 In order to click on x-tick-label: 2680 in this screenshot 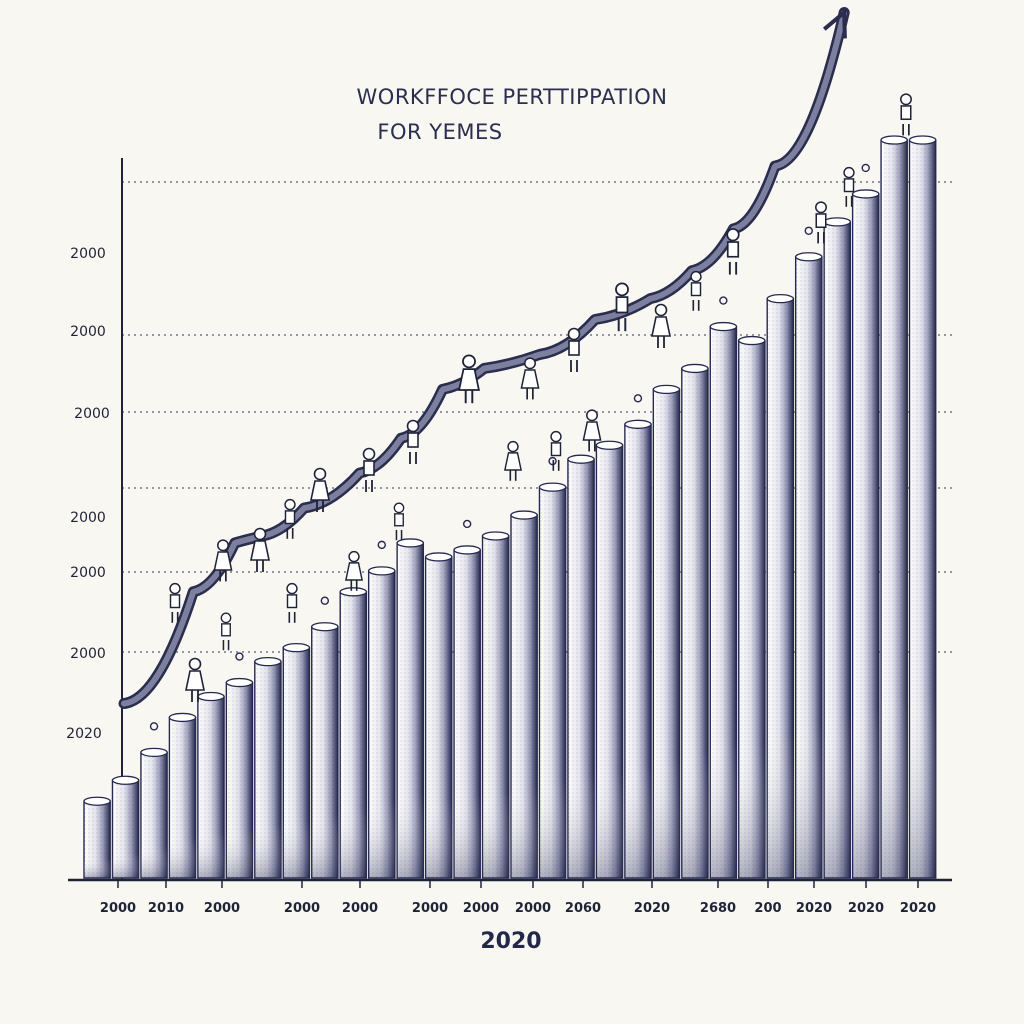, I will do `click(718, 908)`.